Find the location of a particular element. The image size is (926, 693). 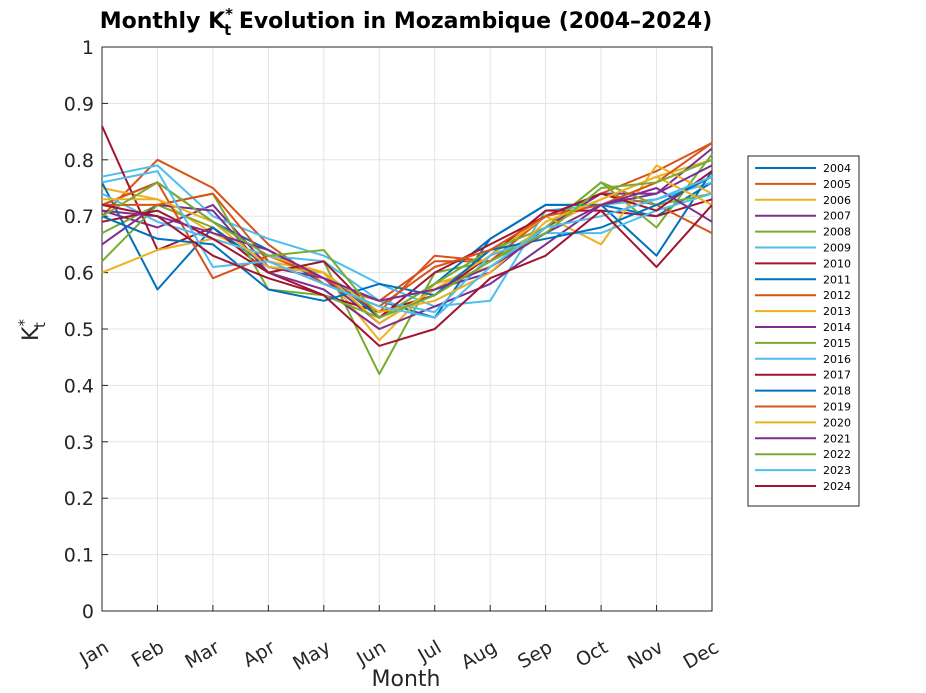

y-tick-label: 1 is located at coordinates (88, 48).